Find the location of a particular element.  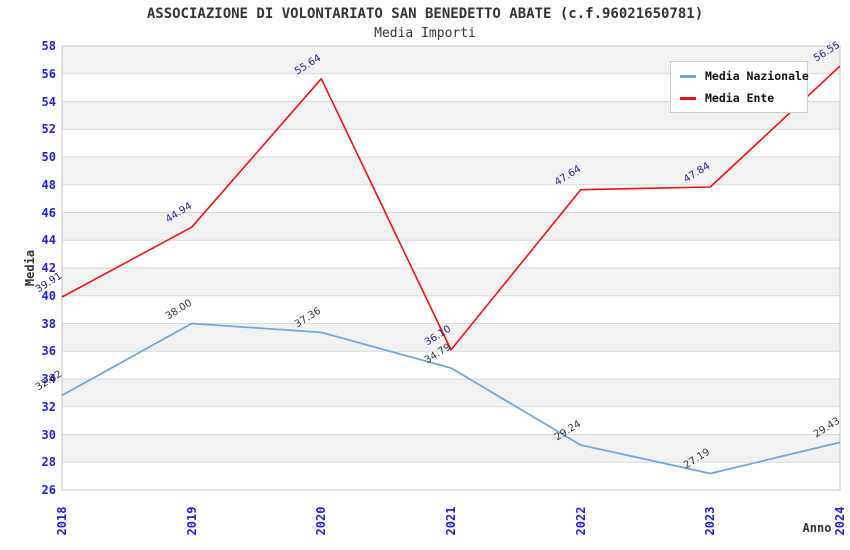

x-axis-title: Anno is located at coordinates (817, 528).